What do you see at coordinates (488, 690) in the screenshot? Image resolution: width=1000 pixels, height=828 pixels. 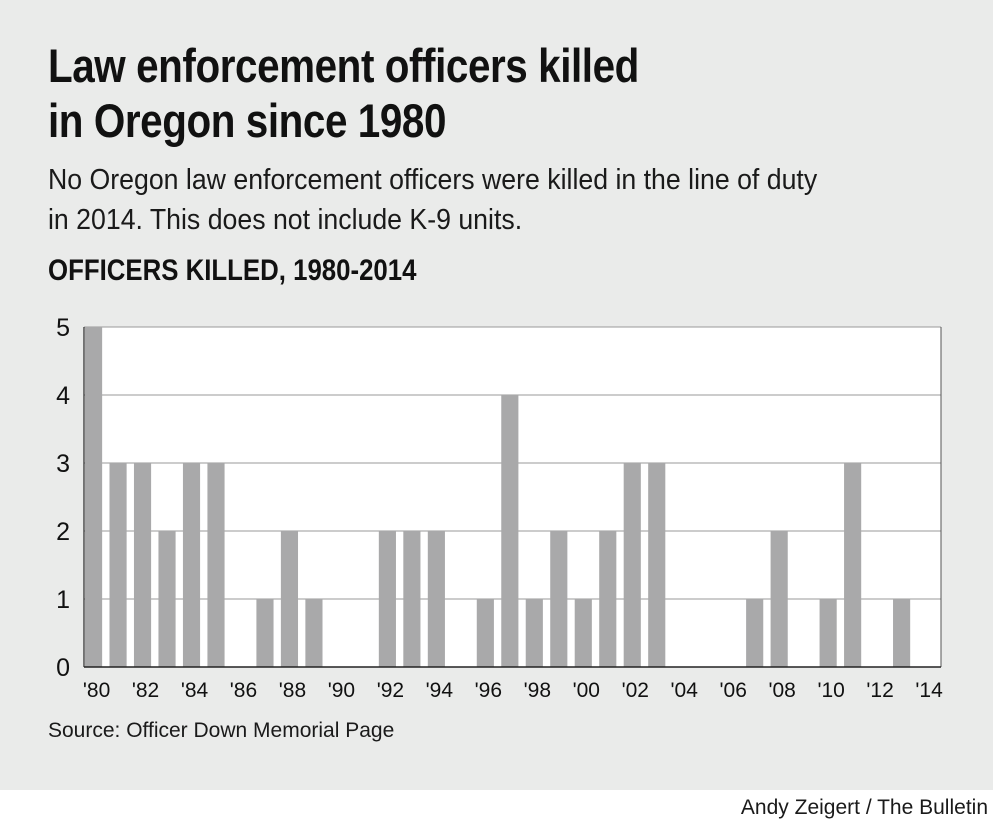 I see `x-tick-label: '96` at bounding box center [488, 690].